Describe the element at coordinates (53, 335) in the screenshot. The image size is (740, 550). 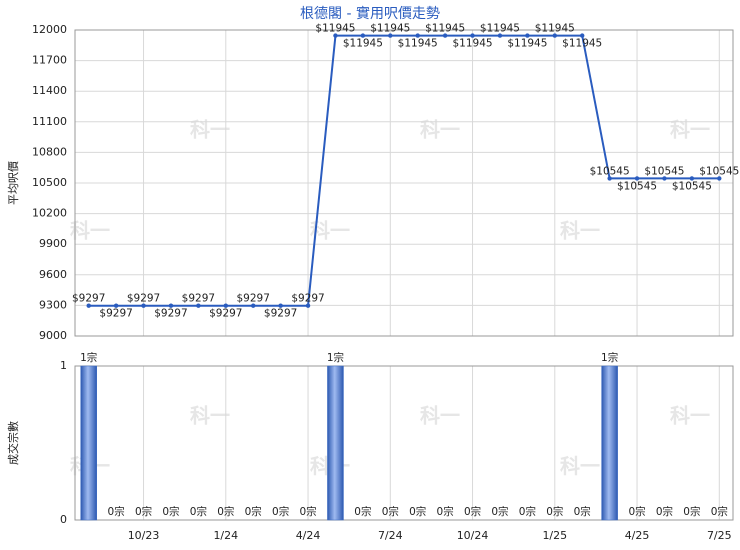
I see `y-tick-label: 9000` at that location.